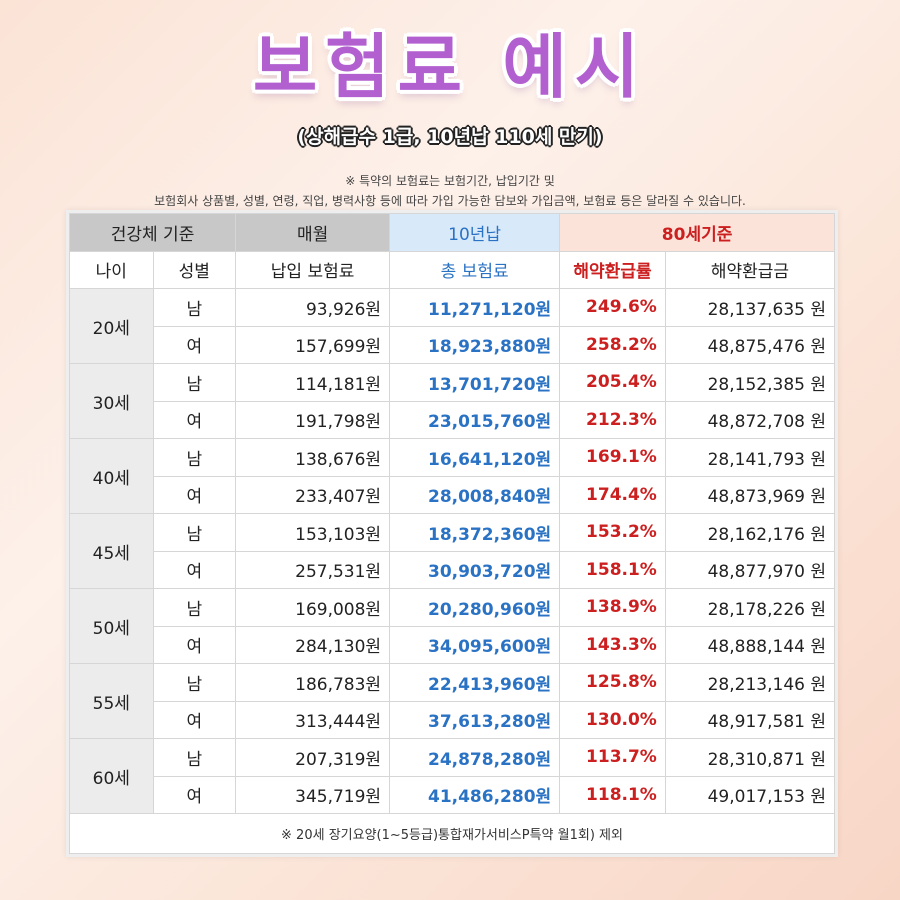 Image resolution: width=900 pixels, height=900 pixels. Describe the element at coordinates (450, 137) in the screenshot. I see `page-subtitle: (상해급수 1급, 10년납 110세 만기)` at that location.